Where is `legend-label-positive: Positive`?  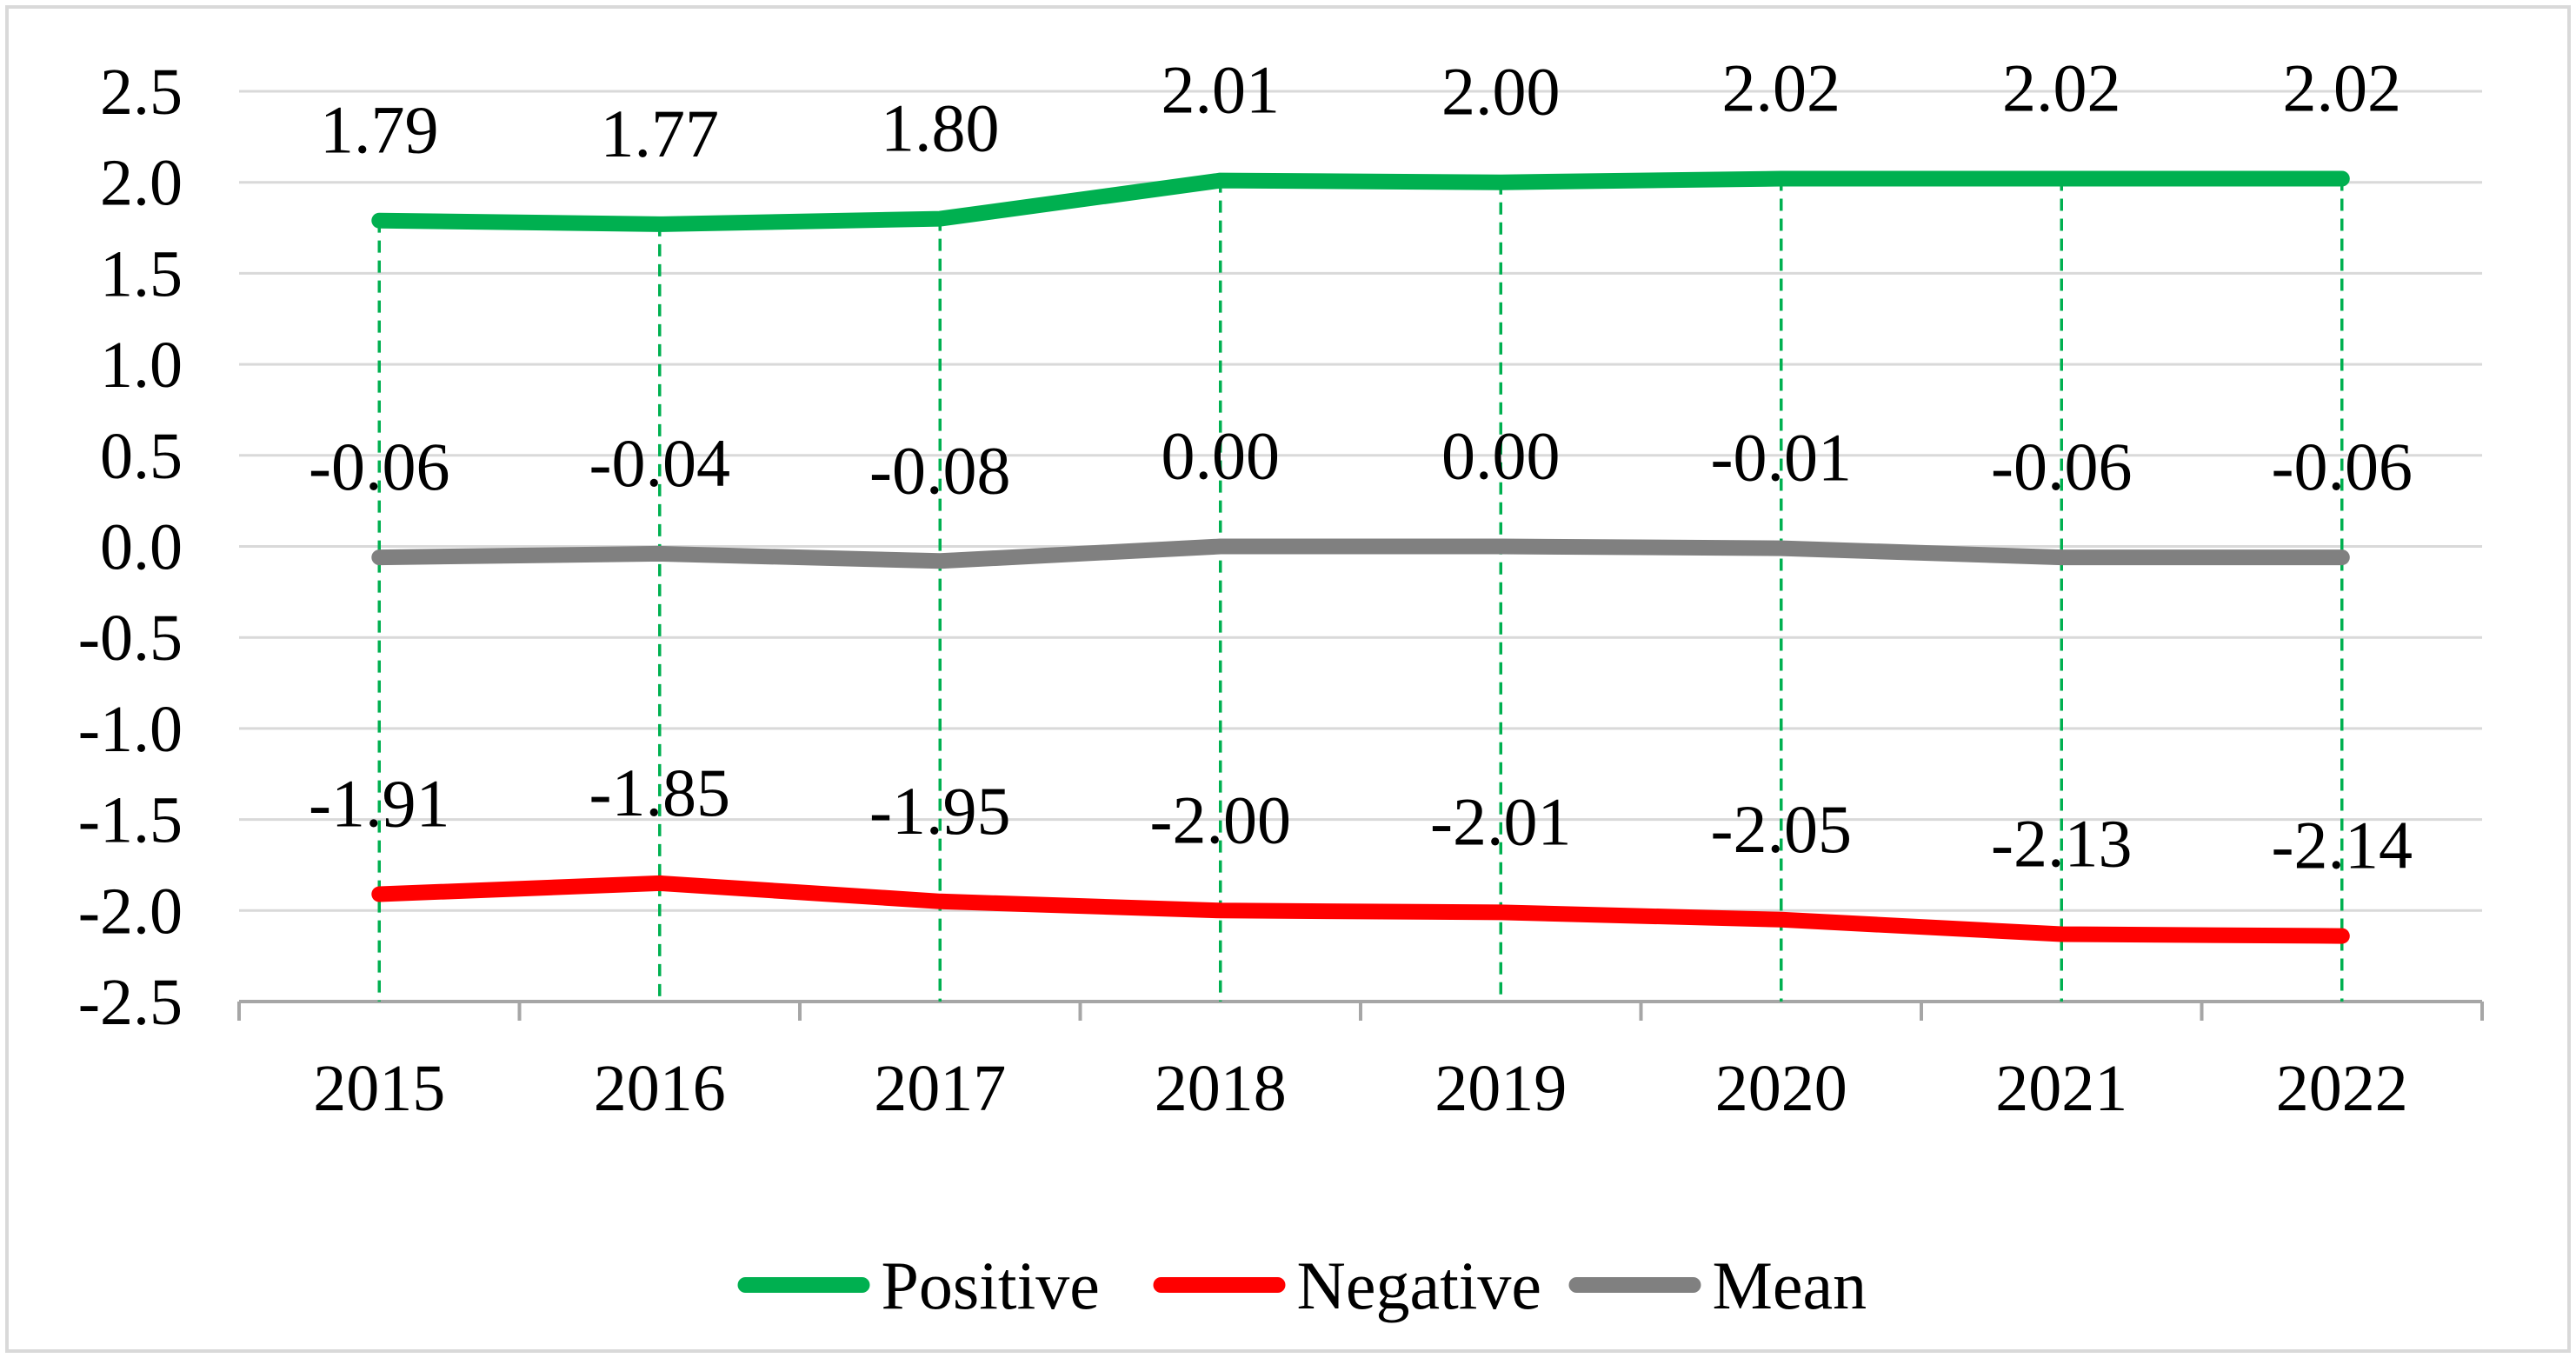
legend-label-positive: Positive is located at coordinates (991, 1285).